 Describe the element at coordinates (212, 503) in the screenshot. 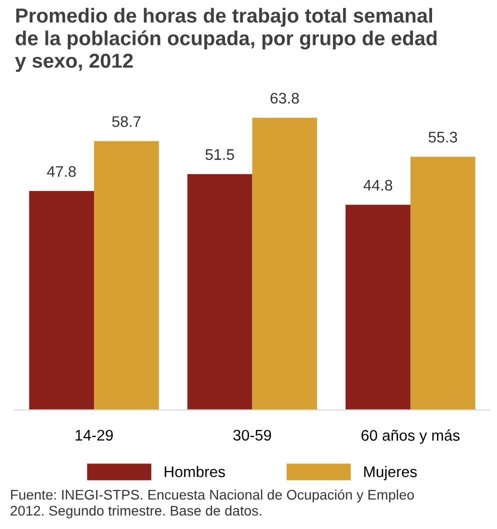

I see `source-note: Fuente: INEGI-STPS. Encuesta Nacional de Ocupación y Empleo 2012. Segundo trimestre. Base de datos.` at that location.